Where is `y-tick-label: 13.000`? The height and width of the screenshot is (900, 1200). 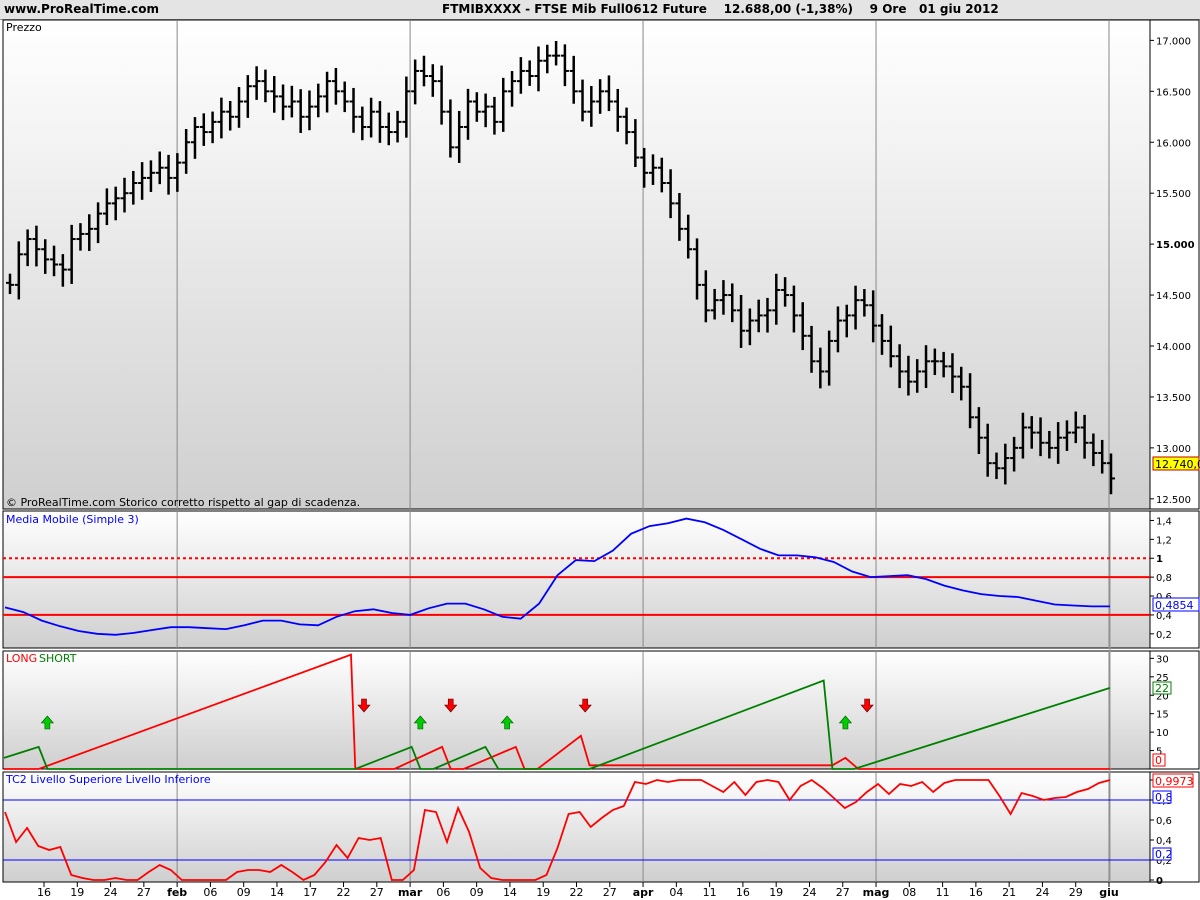
y-tick-label: 13.000 is located at coordinates (1173, 449).